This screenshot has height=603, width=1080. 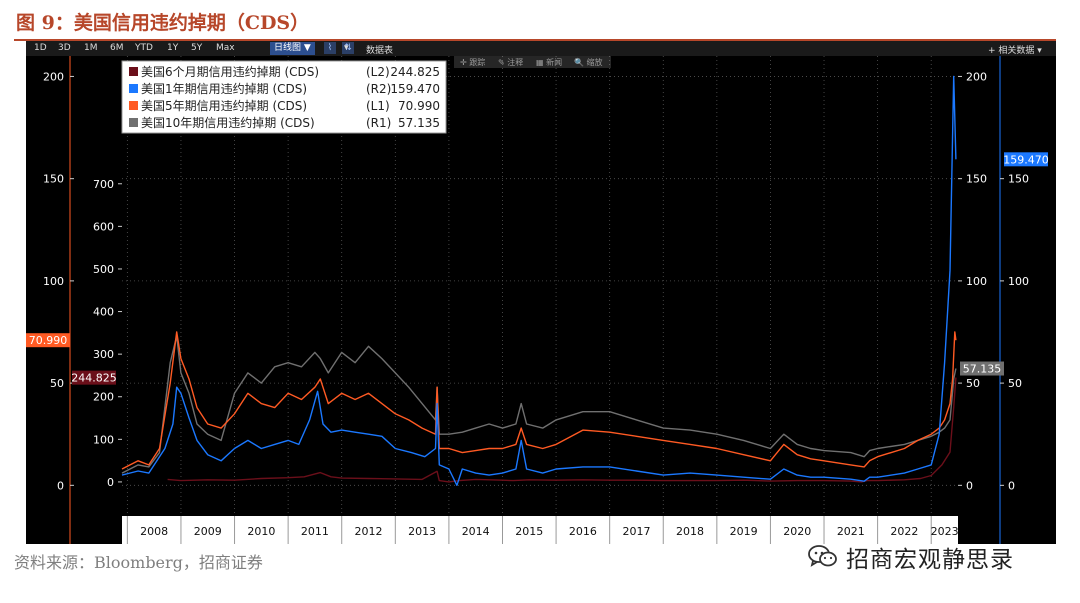 I want to click on x-tick-label: 2015, so click(x=529, y=531).